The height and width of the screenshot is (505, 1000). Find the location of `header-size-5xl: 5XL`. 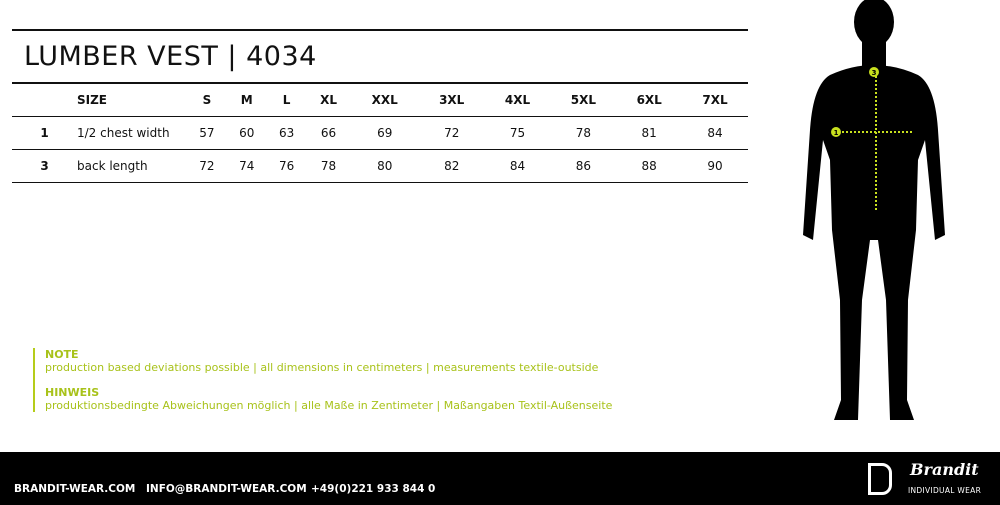

header-size-5xl: 5XL is located at coordinates (583, 99).